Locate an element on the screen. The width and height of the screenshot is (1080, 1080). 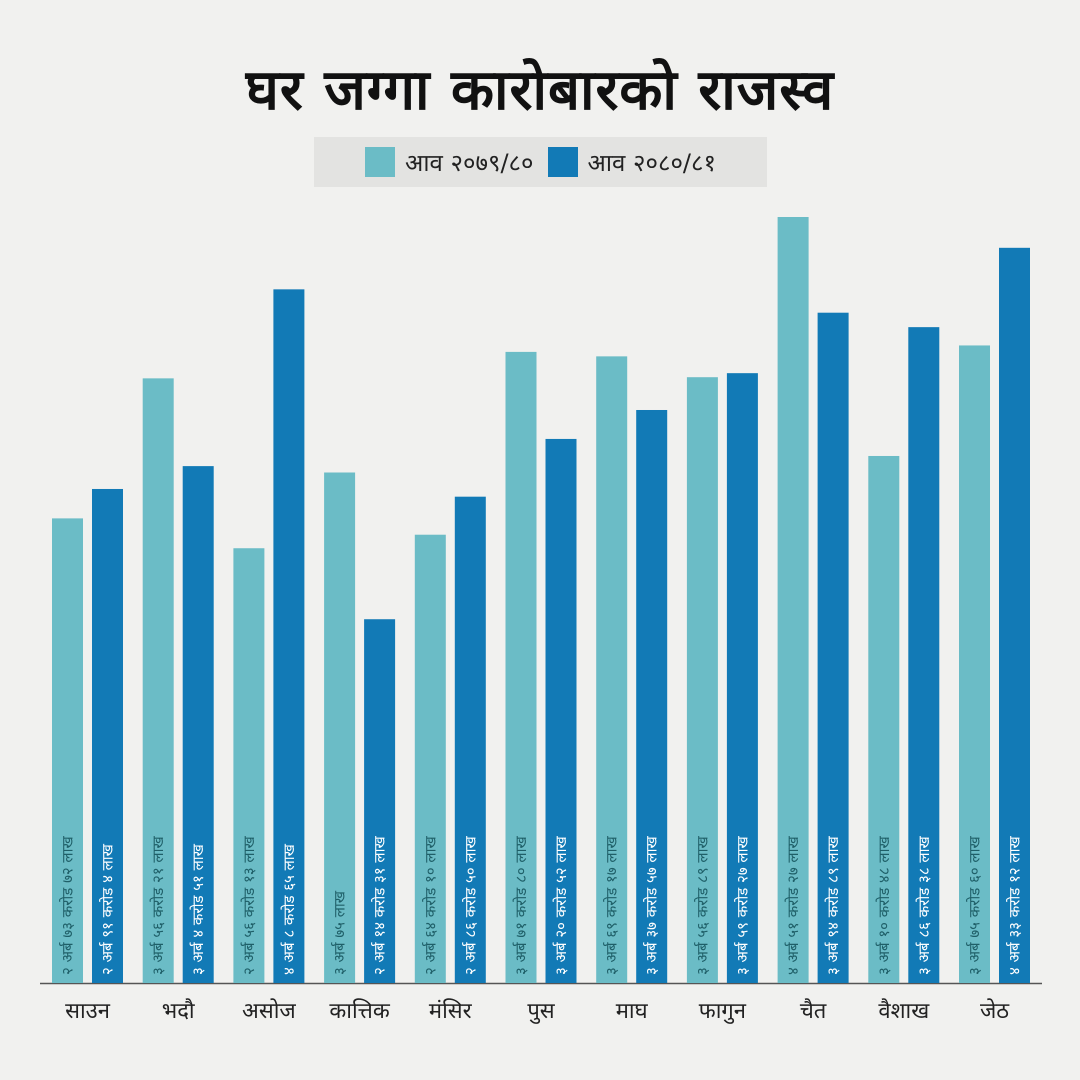
bar-value-label: ३ अर्ब ७५ करोड ६० लाख is located at coordinates (975, 905).